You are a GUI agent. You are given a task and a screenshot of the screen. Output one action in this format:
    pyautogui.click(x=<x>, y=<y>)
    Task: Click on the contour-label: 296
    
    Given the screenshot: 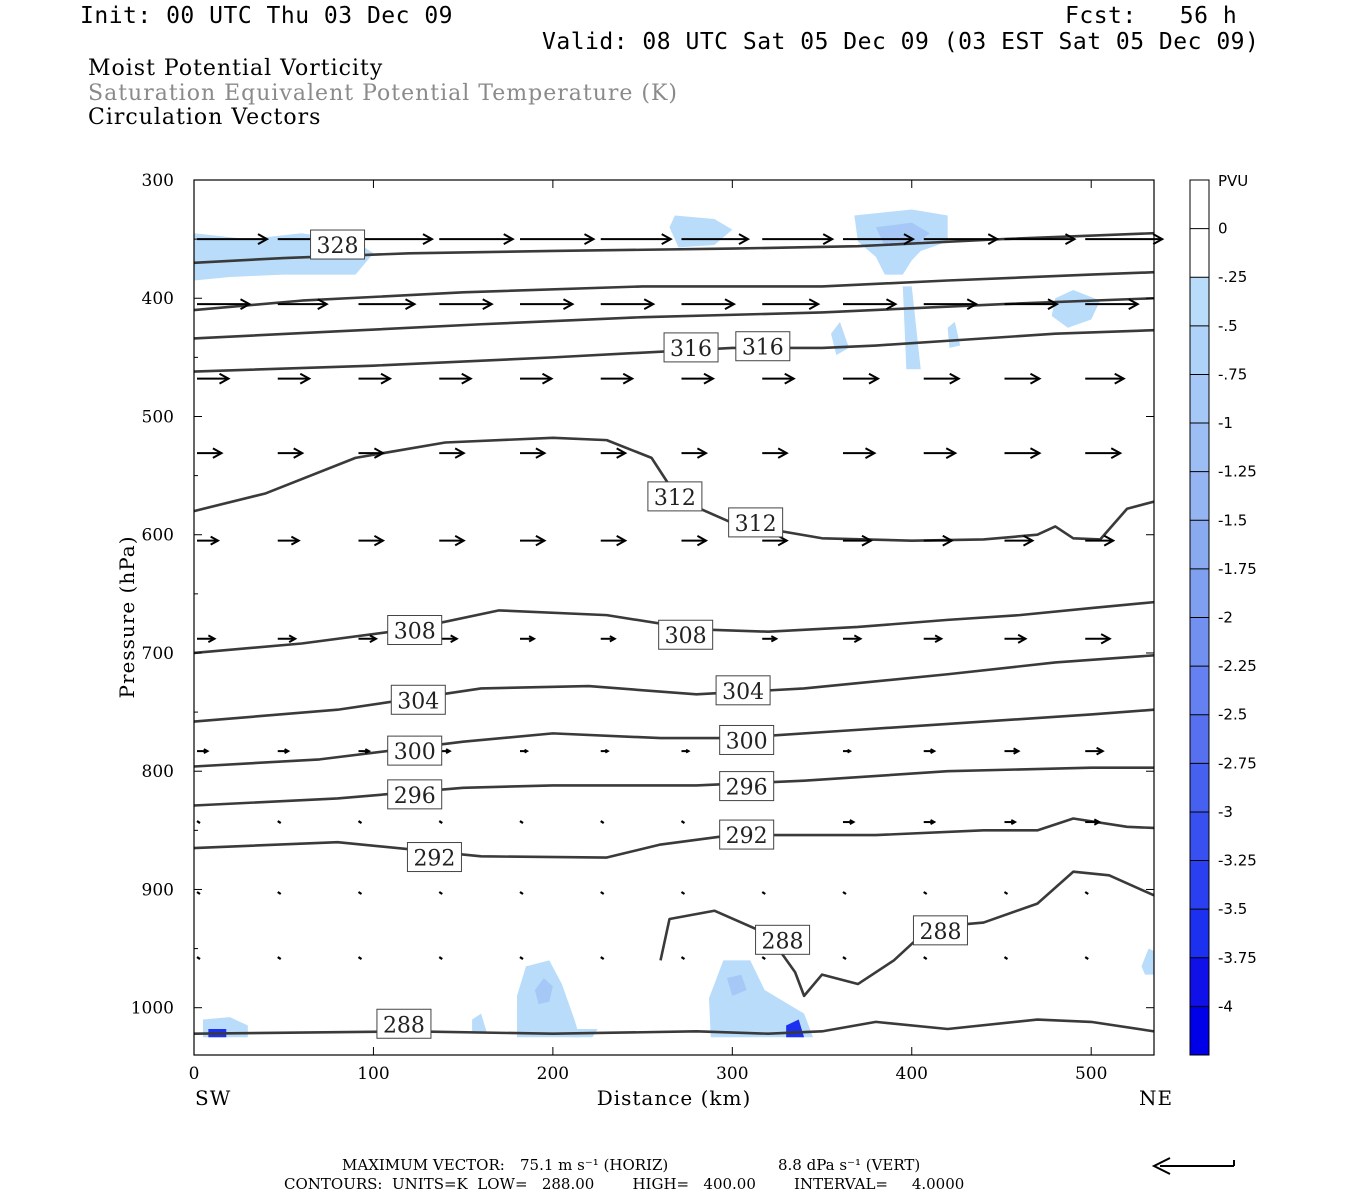 What is the action you would take?
    pyautogui.click(x=747, y=786)
    